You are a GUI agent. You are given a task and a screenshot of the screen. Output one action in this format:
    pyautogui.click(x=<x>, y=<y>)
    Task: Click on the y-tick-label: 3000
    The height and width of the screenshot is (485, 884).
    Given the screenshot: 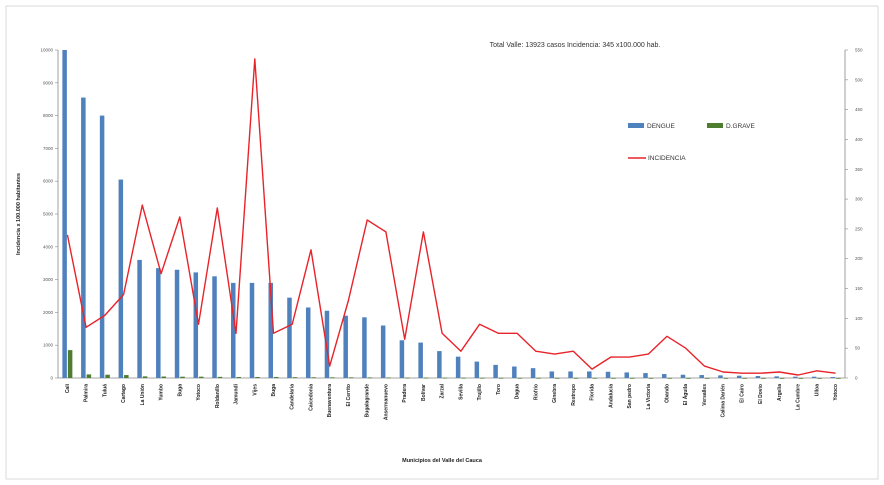 What is the action you would take?
    pyautogui.click(x=48, y=279)
    